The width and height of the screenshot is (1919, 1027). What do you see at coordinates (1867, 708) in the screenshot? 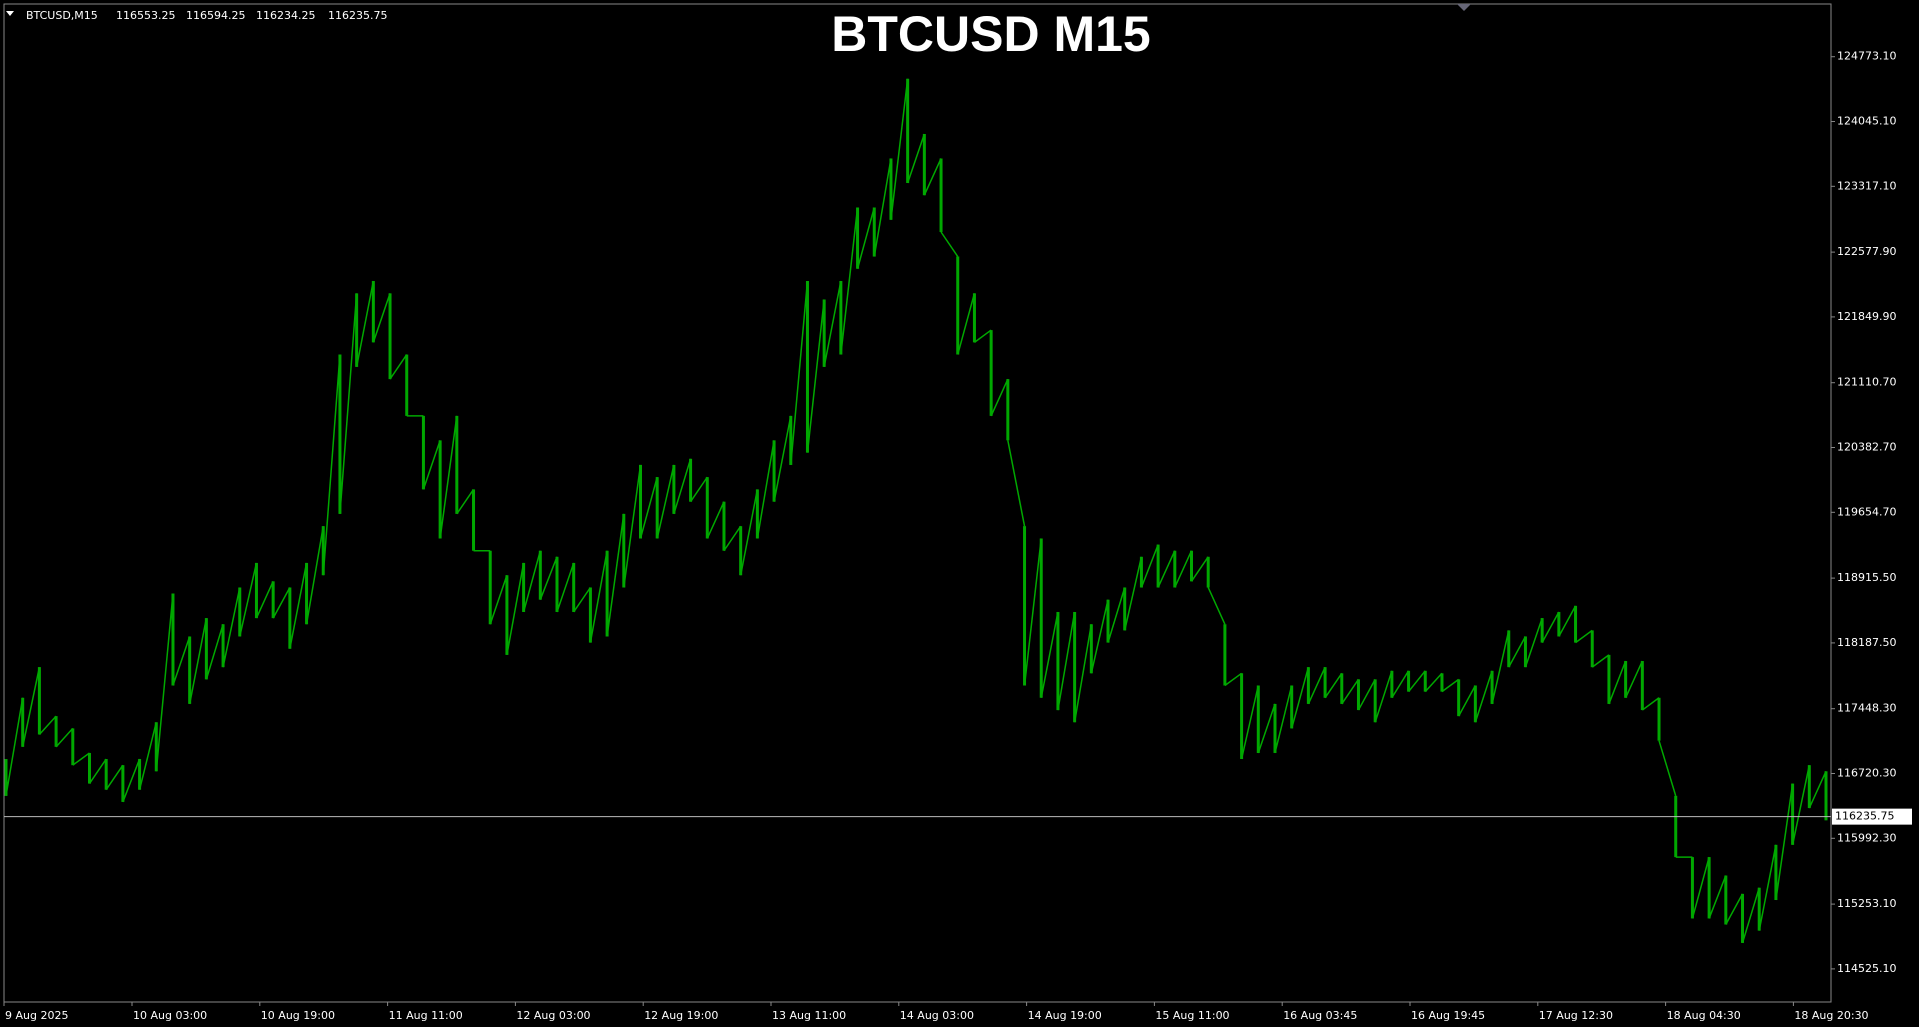
I see `y-tick-label: 117448.30` at bounding box center [1867, 708].